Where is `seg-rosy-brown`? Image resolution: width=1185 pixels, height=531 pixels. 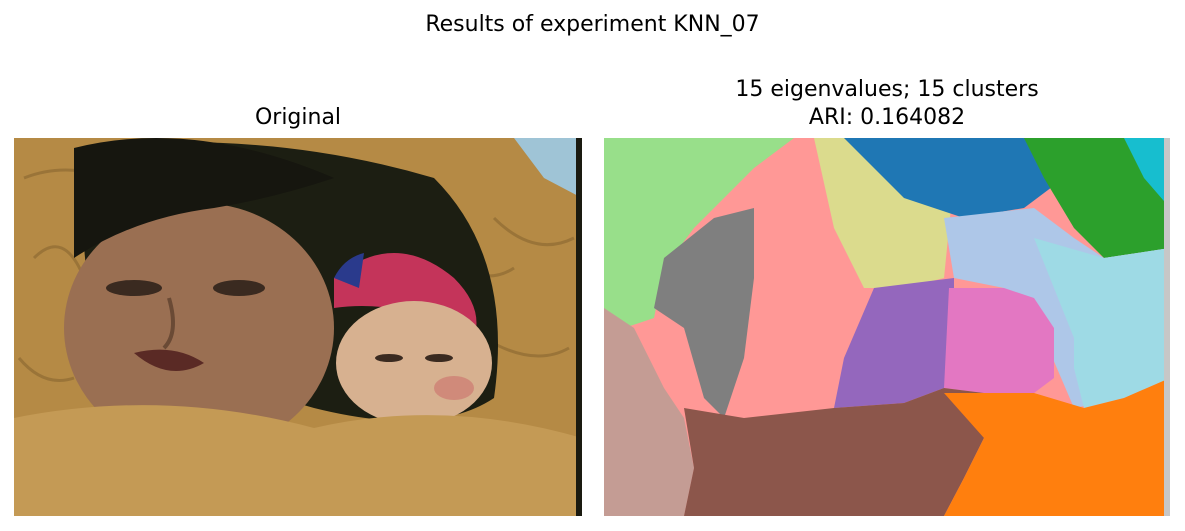
seg-rosy-brown is located at coordinates (649, 412).